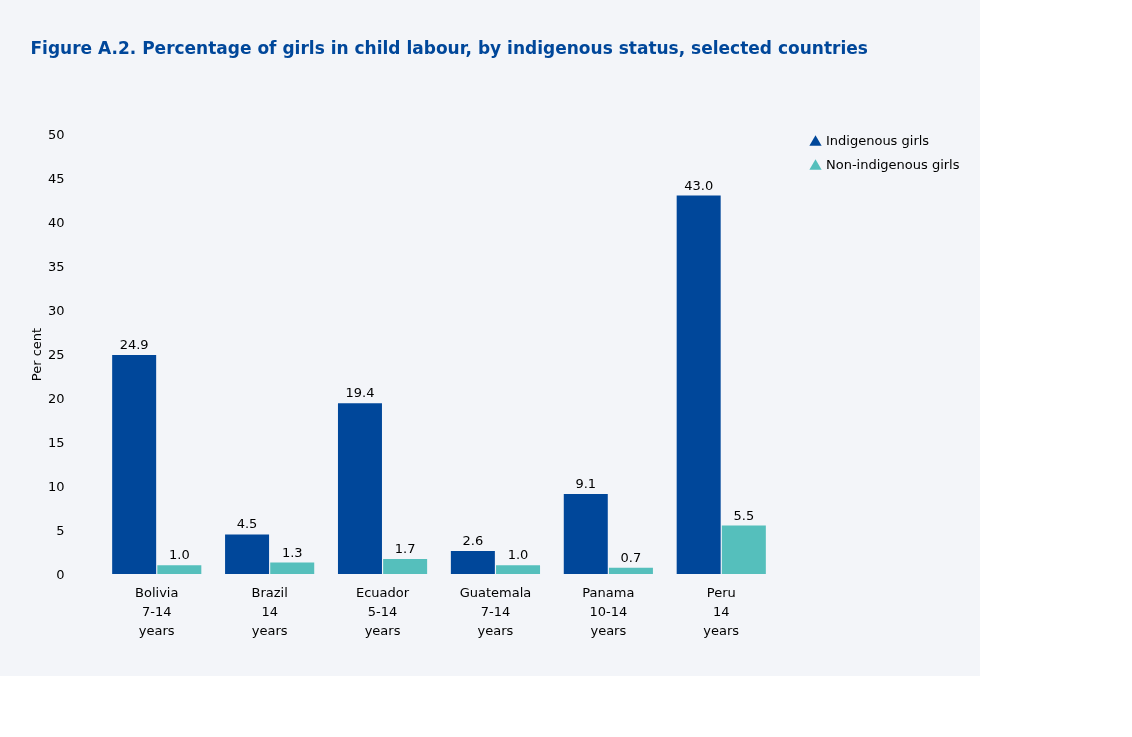 The image size is (1132, 737). What do you see at coordinates (56, 354) in the screenshot?
I see `y-tick-label: 25` at bounding box center [56, 354].